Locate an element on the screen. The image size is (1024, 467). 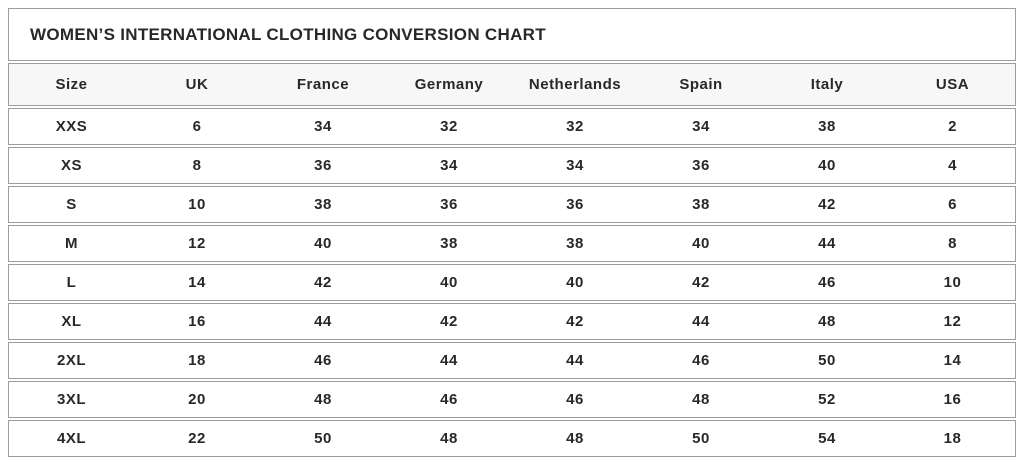
table-row: XL 16 44 42 42 44 48 12 is located at coordinates (512, 321).